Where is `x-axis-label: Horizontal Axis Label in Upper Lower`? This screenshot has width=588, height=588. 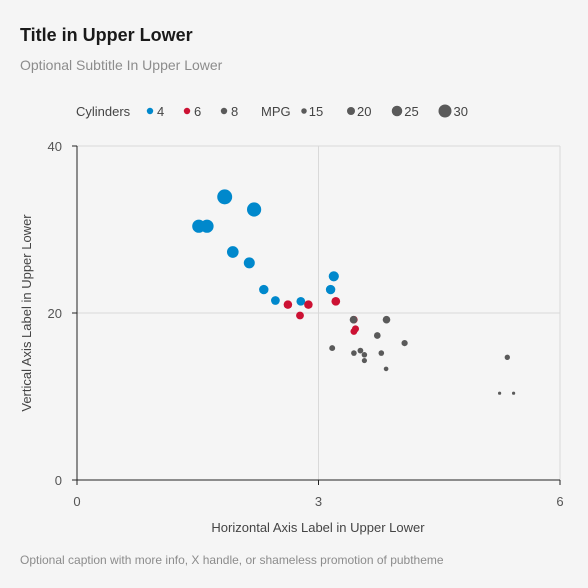
x-axis-label: Horizontal Axis Label in Upper Lower is located at coordinates (318, 527).